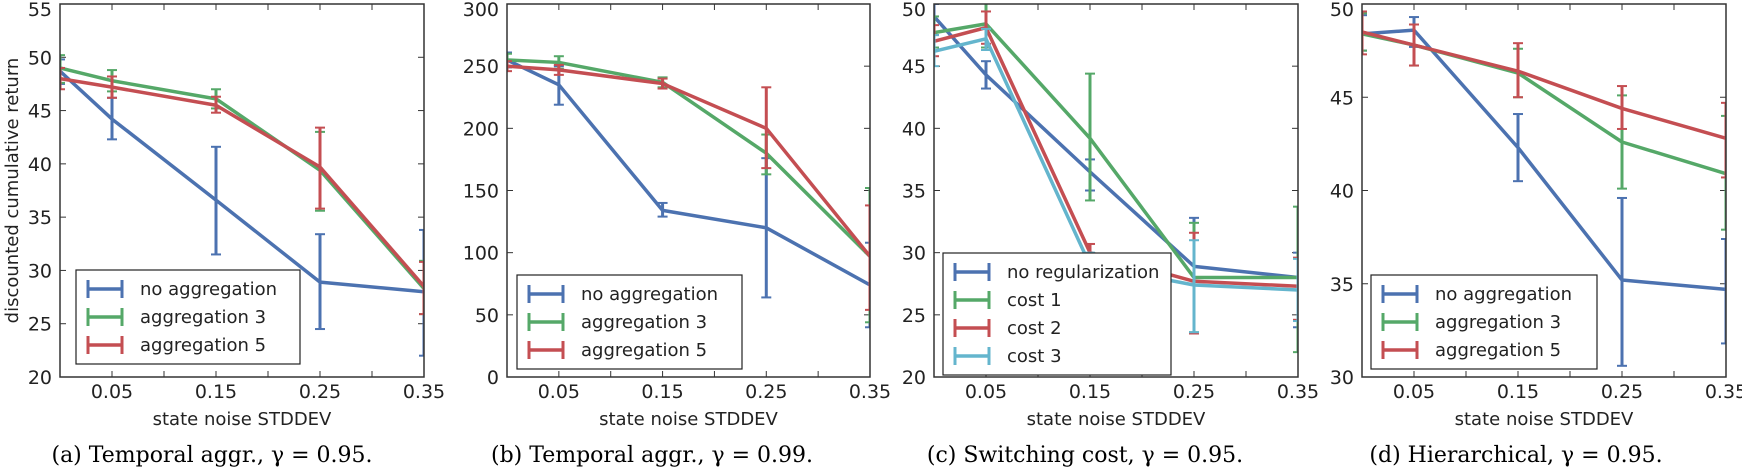 Image resolution: width=1742 pixels, height=476 pixels. I want to click on legend-label: cost 1, so click(1034, 300).